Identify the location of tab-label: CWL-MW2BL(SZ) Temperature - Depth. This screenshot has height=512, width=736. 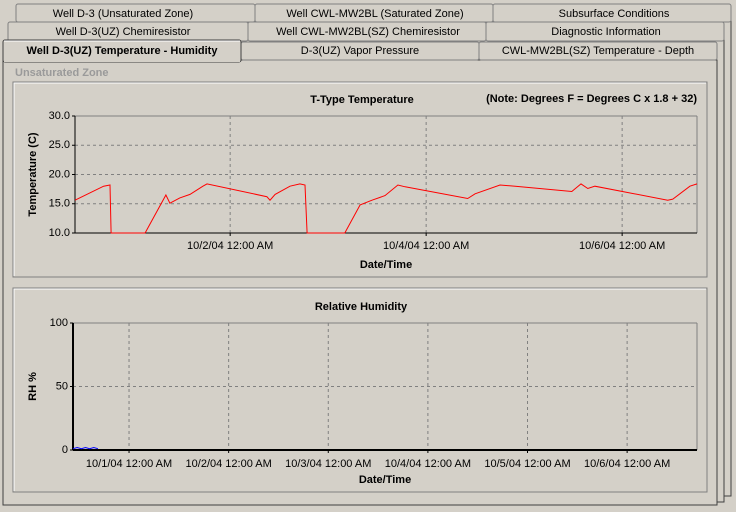
(598, 51).